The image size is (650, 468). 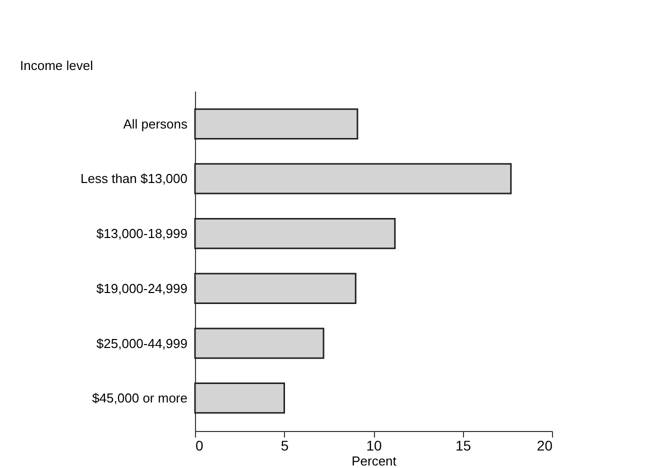 I want to click on y-tick-label: $19,000-24,999, so click(x=142, y=288).